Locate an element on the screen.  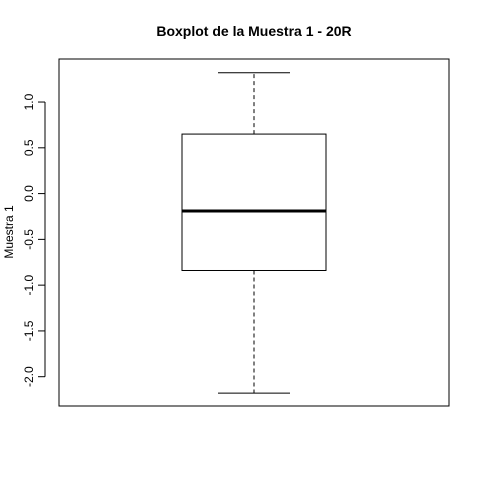
y-tick-label: -0.5 is located at coordinates (29, 239).